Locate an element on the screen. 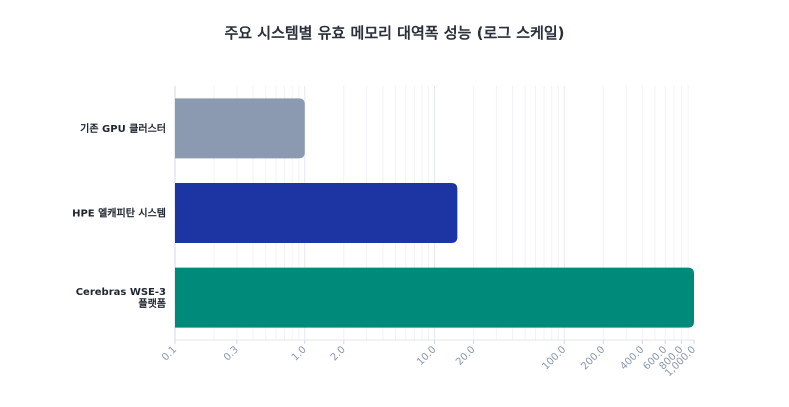  x-tick-label: 2.0 is located at coordinates (338, 353).